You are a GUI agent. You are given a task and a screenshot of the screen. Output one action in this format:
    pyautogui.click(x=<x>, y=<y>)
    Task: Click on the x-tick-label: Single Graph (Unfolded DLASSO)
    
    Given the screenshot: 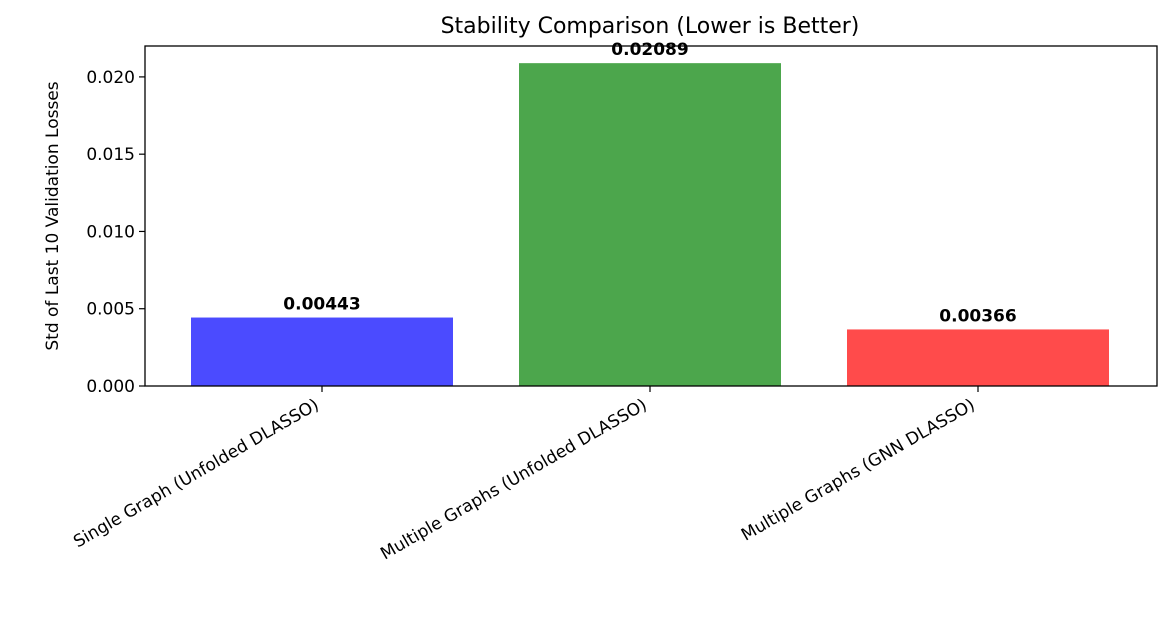 What is the action you would take?
    pyautogui.click(x=196, y=473)
    